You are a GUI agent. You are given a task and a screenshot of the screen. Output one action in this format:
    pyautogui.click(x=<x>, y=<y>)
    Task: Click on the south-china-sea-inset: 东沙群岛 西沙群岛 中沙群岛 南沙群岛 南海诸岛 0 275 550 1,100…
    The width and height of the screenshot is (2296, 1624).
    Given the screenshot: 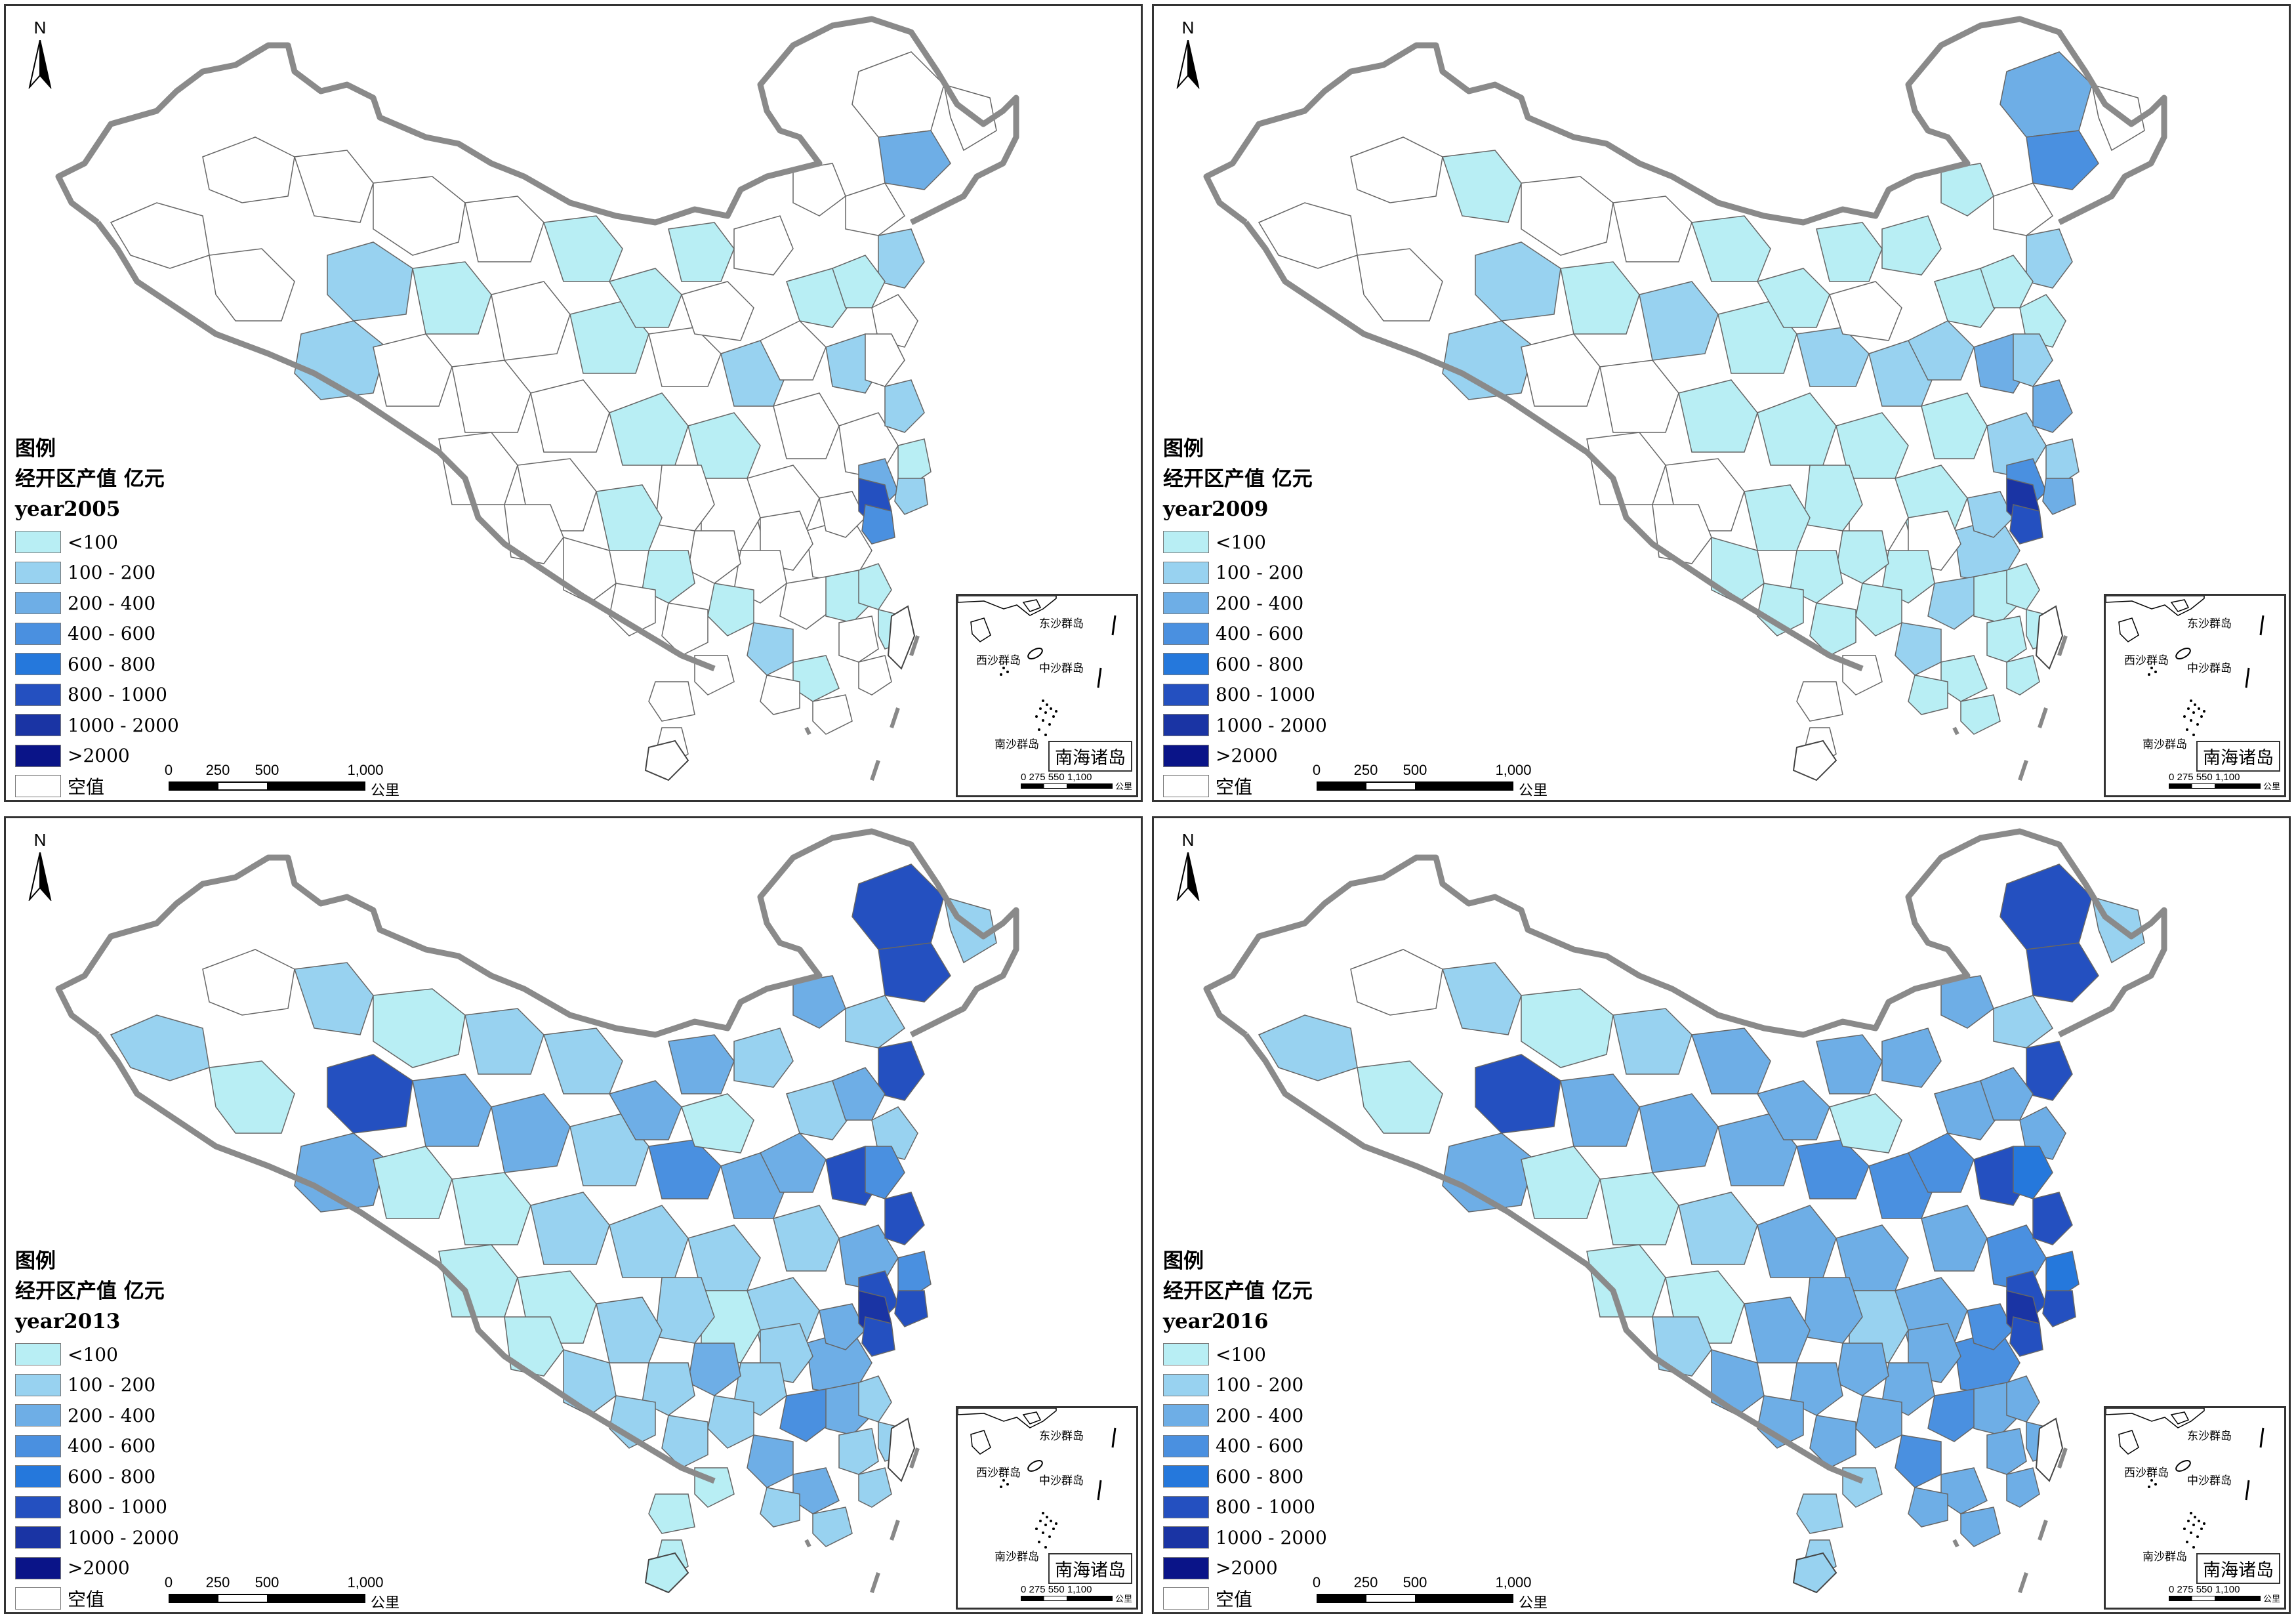 What is the action you would take?
    pyautogui.click(x=1047, y=695)
    